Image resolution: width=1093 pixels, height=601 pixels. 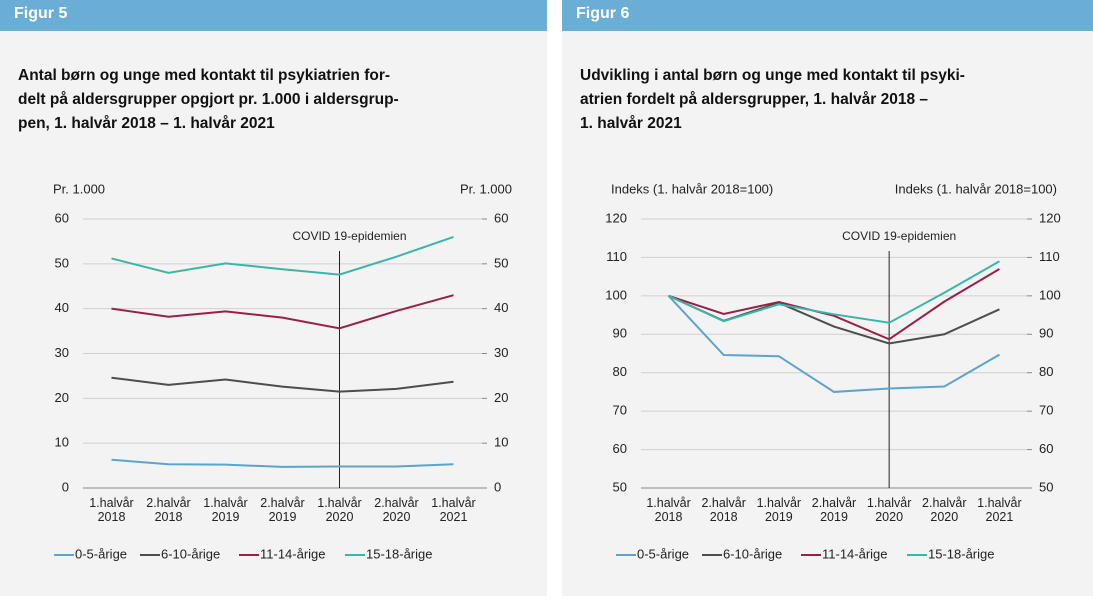 I want to click on y-tick-label: 70, so click(x=620, y=410).